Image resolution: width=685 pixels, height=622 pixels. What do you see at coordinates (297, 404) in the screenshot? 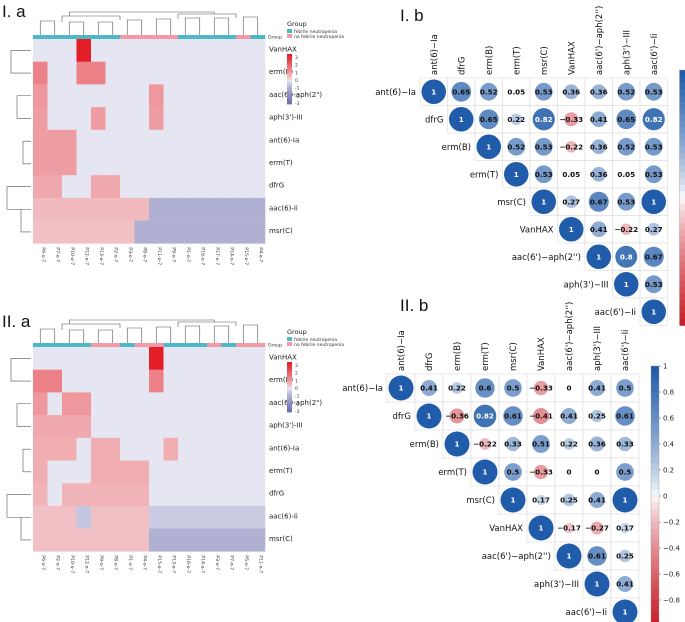
I see `color-scale-tick: -2` at bounding box center [297, 404].